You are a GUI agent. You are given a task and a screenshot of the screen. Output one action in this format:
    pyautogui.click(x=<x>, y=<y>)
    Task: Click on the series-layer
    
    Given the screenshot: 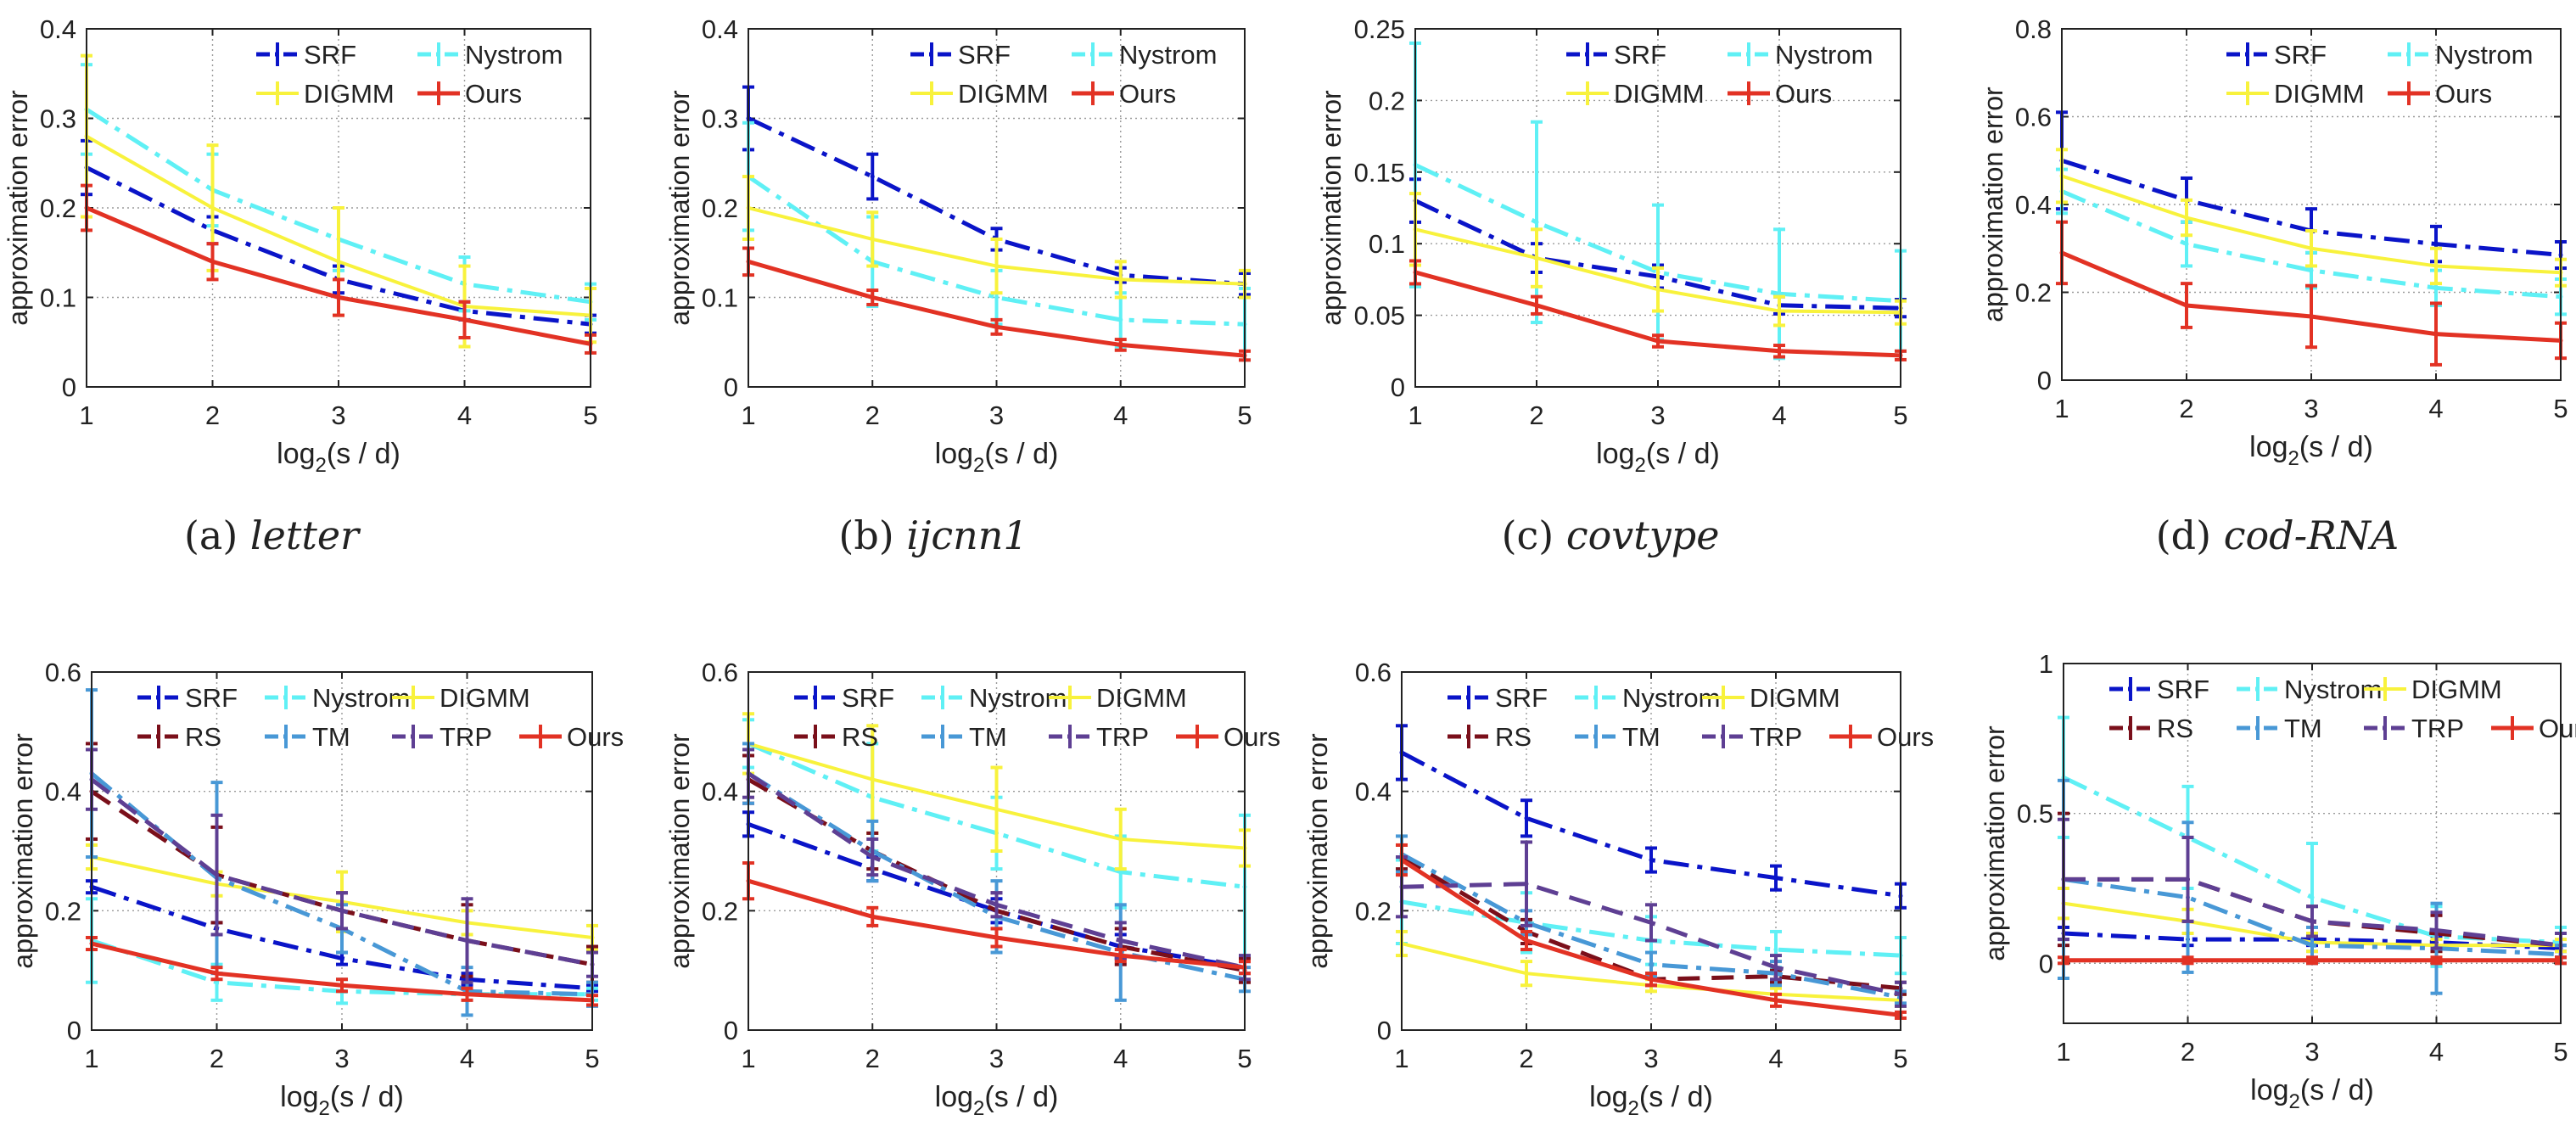 What is the action you would take?
    pyautogui.click(x=997, y=224)
    